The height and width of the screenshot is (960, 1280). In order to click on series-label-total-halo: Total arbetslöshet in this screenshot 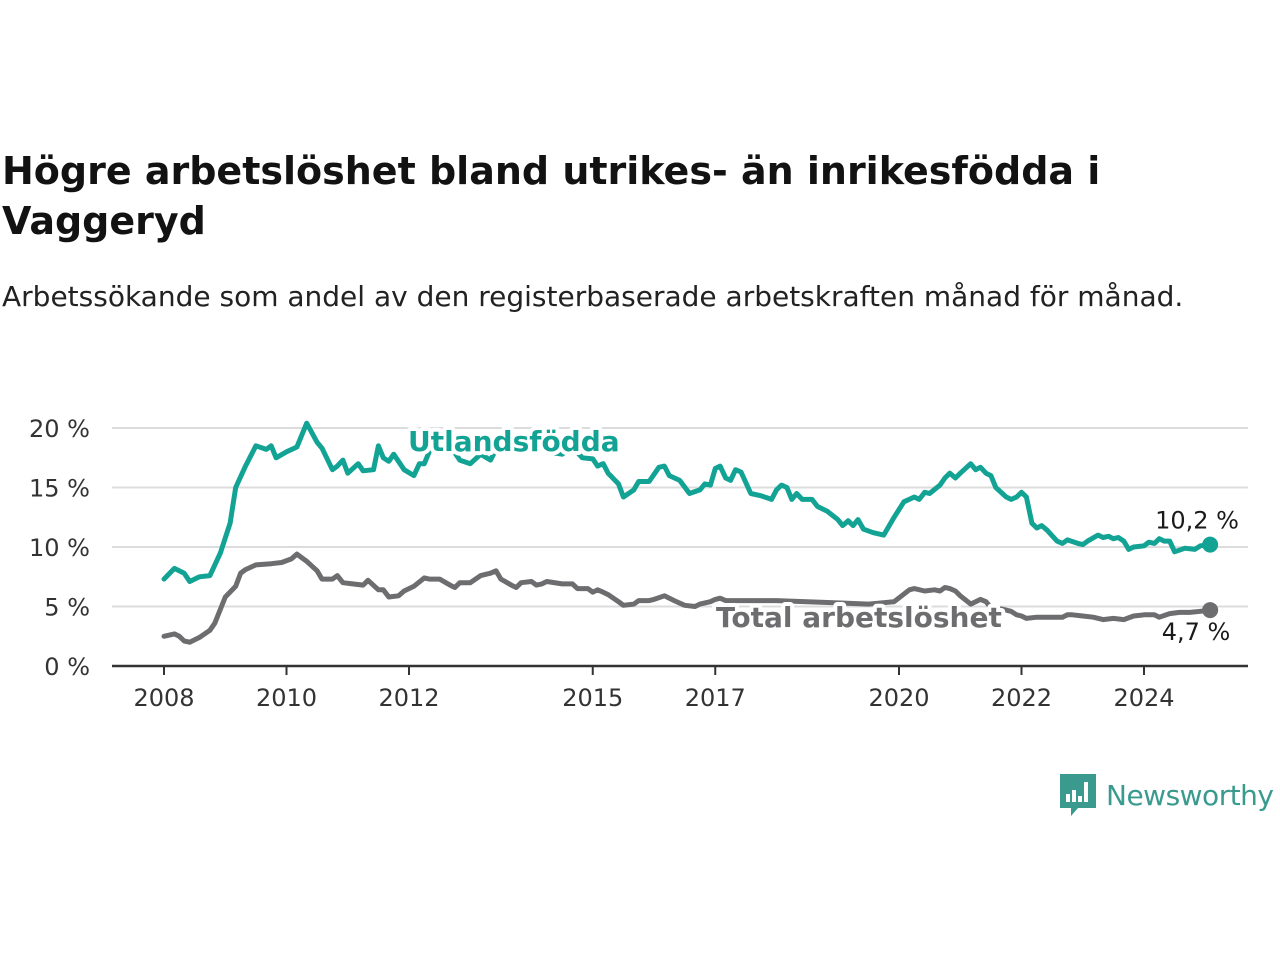, I will do `click(859, 617)`.